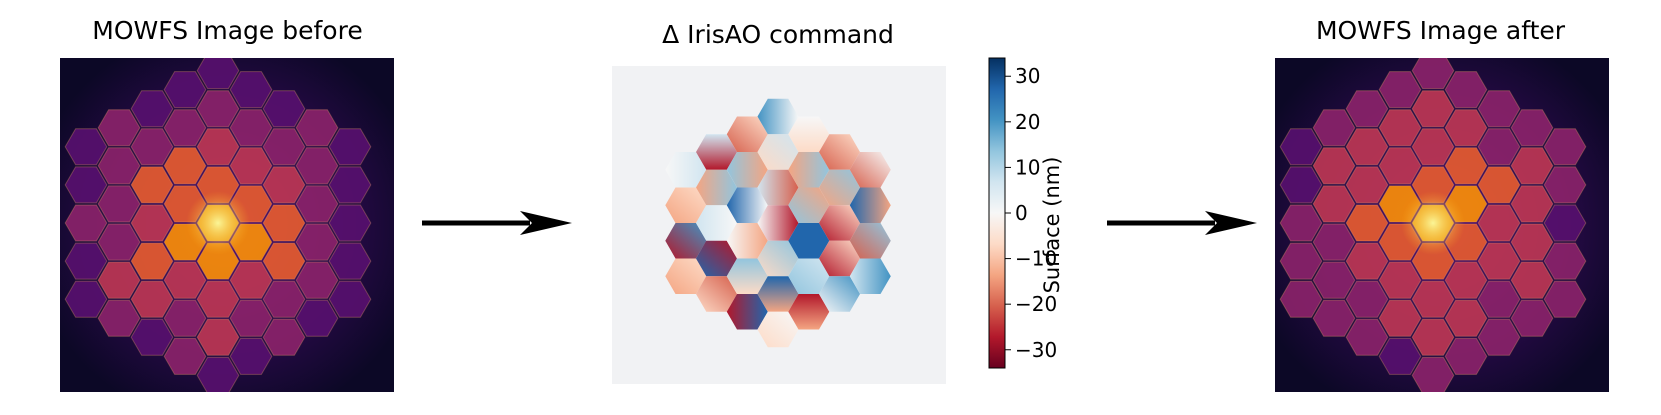 The height and width of the screenshot is (415, 1661). Describe the element at coordinates (1027, 122) in the screenshot. I see `colorbar-tick-label: 20` at that location.